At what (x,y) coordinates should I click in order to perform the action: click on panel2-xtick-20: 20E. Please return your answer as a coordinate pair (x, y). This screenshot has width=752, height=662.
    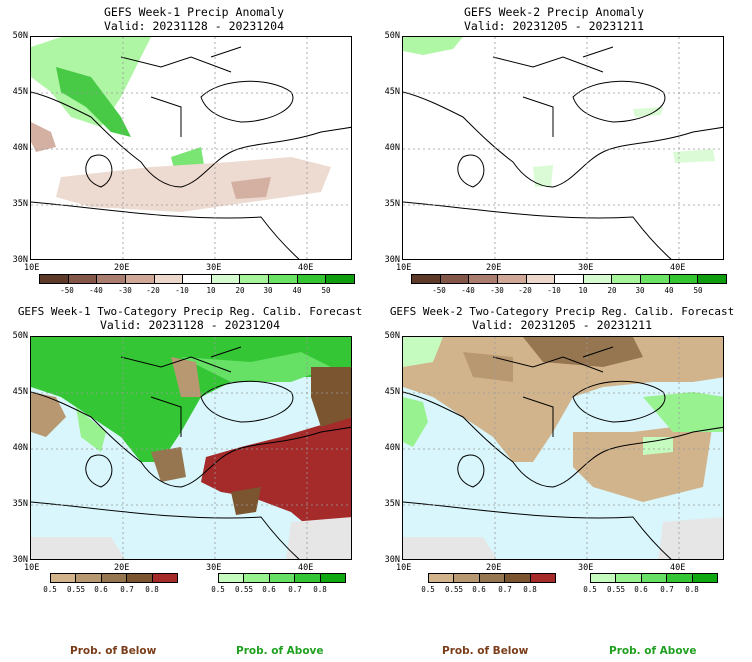
    Looking at the image, I should click on (494, 268).